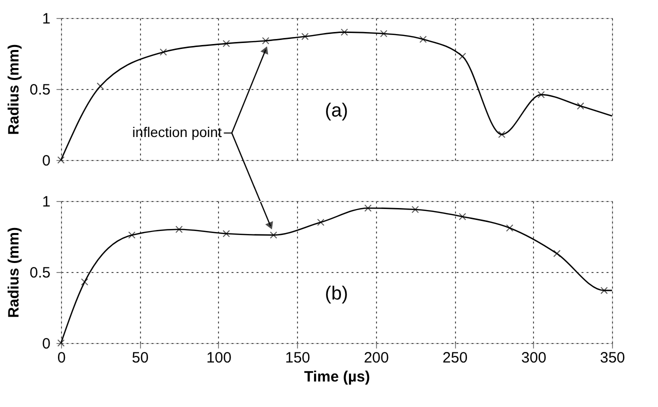 The height and width of the screenshot is (407, 658). What do you see at coordinates (140, 358) in the screenshot?
I see `x-tick-label: 50` at bounding box center [140, 358].